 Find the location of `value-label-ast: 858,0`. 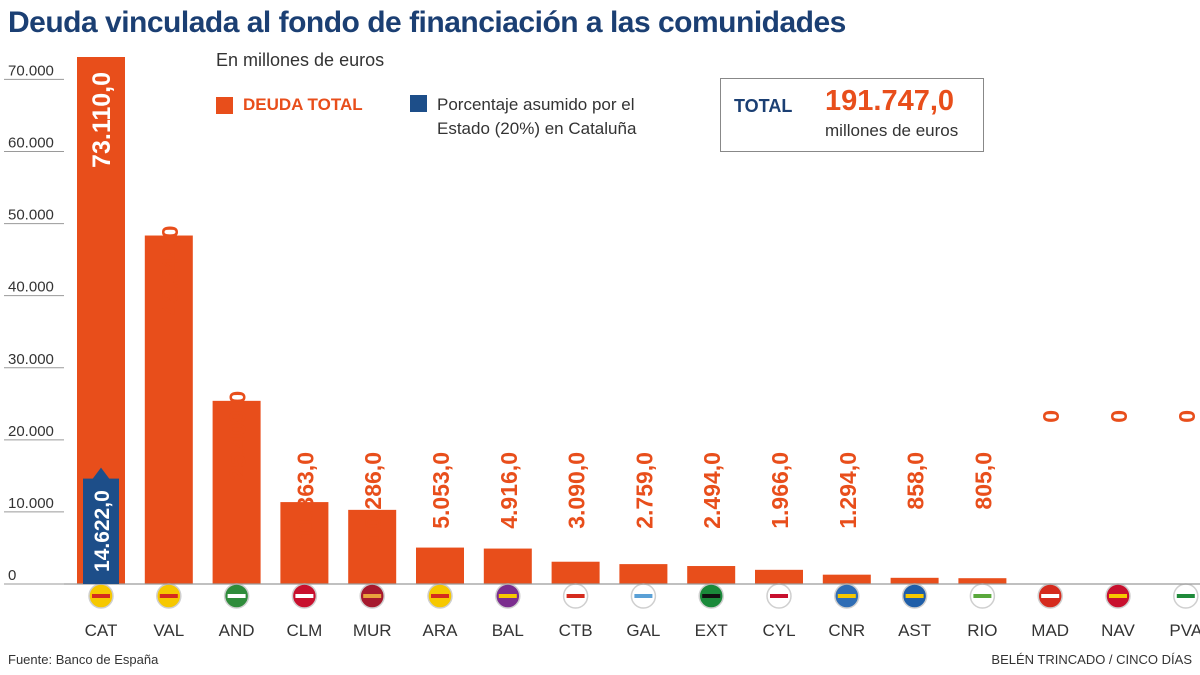

value-label-ast: 858,0 is located at coordinates (916, 481).